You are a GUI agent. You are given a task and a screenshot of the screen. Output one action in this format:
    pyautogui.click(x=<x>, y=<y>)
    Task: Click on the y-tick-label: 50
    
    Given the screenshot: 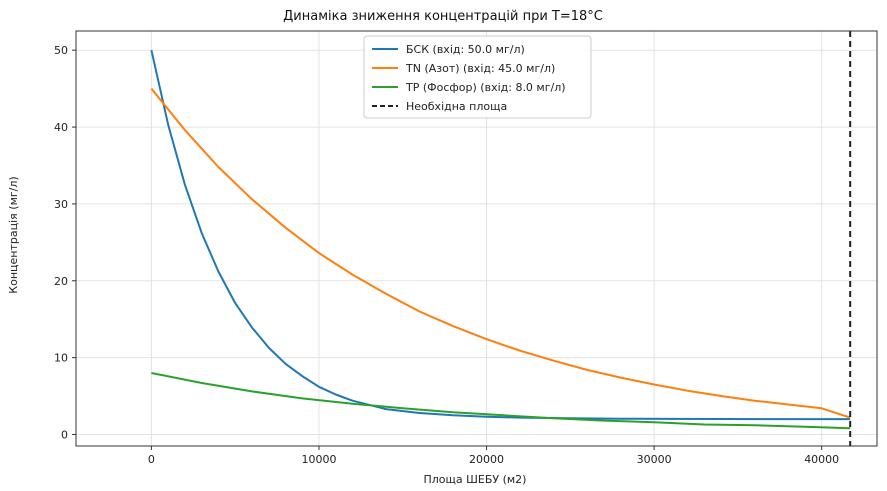 What is the action you would take?
    pyautogui.click(x=61, y=50)
    